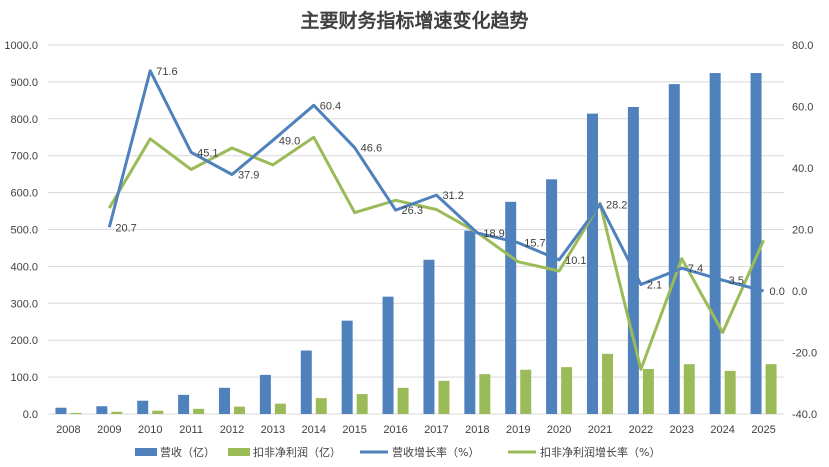  I want to click on data-label-revenue-growth: 10.1, so click(575, 261).